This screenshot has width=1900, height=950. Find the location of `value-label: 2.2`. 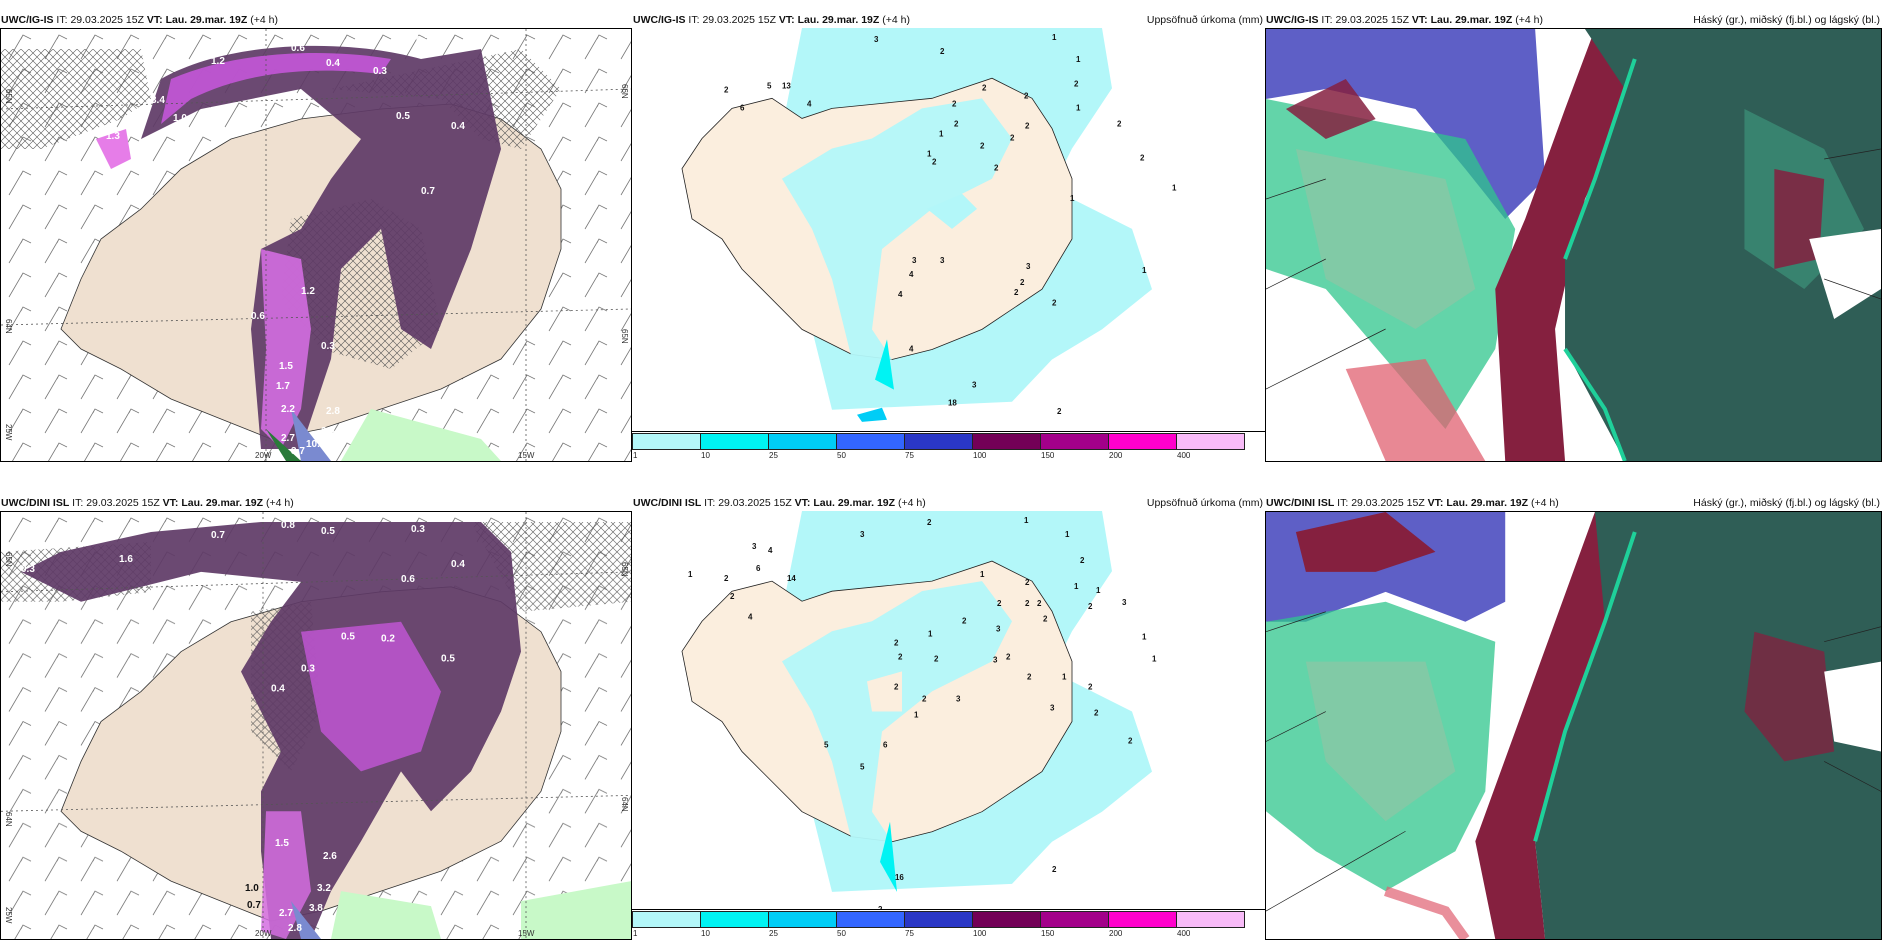

value-label: 2.2 is located at coordinates (288, 409).